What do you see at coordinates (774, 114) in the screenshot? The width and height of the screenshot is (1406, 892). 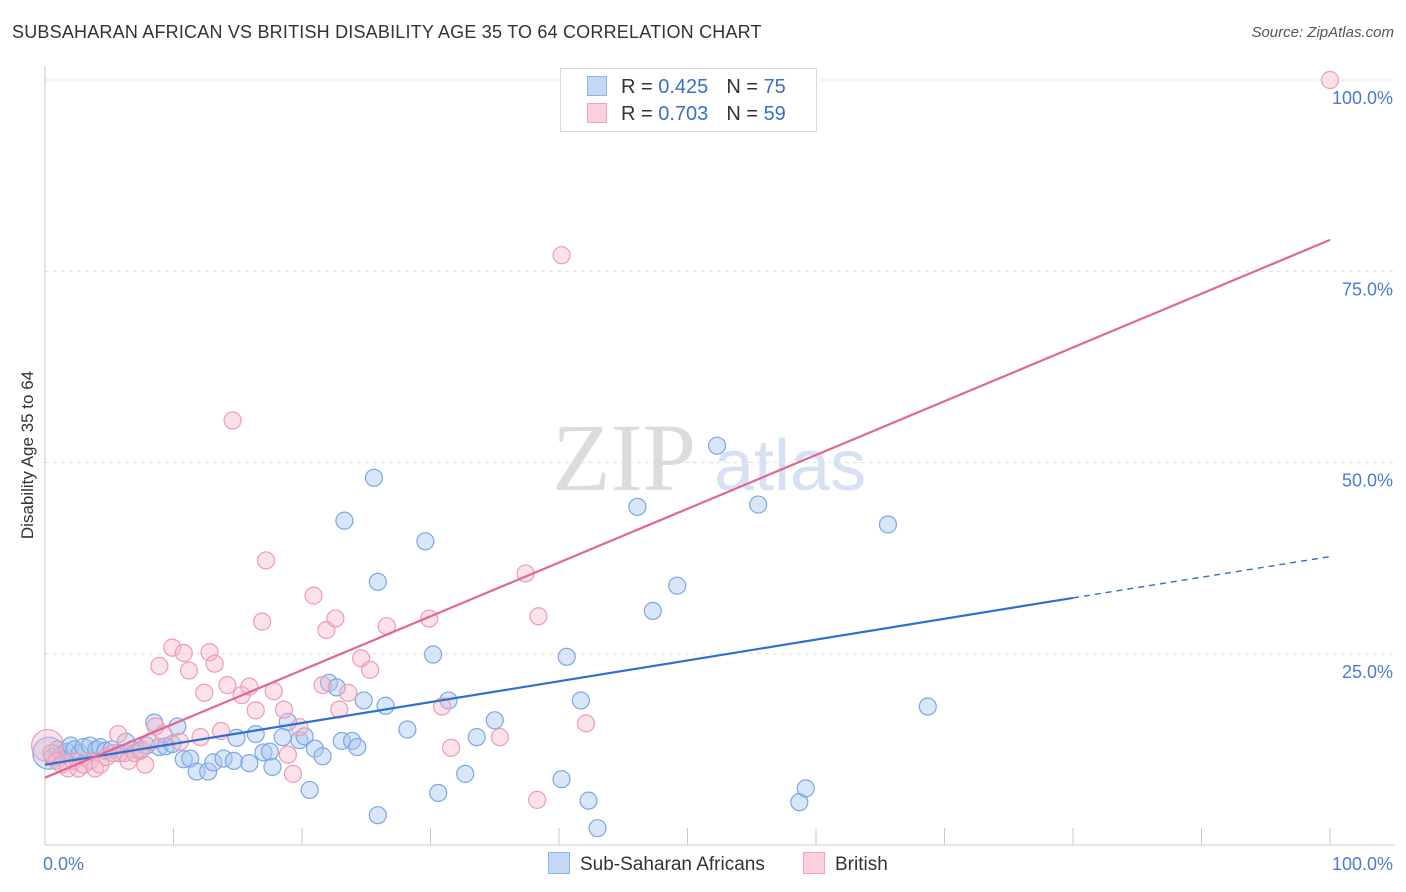 I see `legend-n-value: 59` at bounding box center [774, 114].